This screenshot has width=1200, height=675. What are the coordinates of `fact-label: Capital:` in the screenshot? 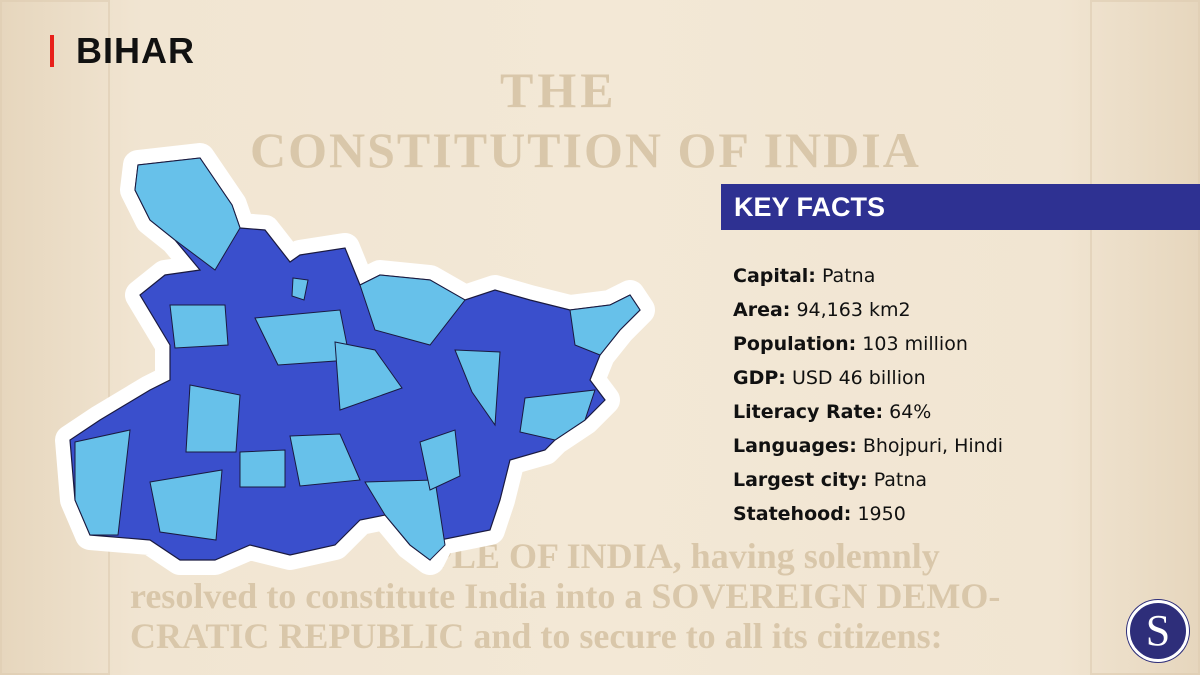 It's located at (774, 276).